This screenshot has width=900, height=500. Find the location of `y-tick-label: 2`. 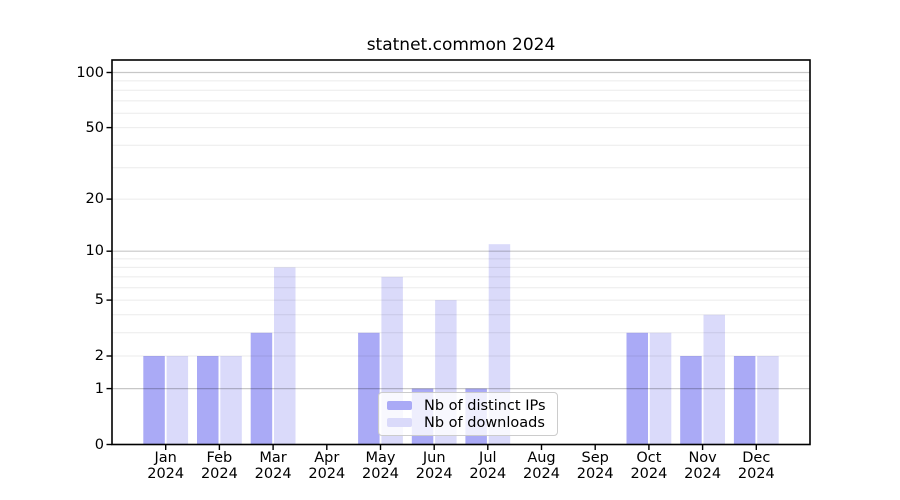

y-tick-label: 2 is located at coordinates (99, 356).